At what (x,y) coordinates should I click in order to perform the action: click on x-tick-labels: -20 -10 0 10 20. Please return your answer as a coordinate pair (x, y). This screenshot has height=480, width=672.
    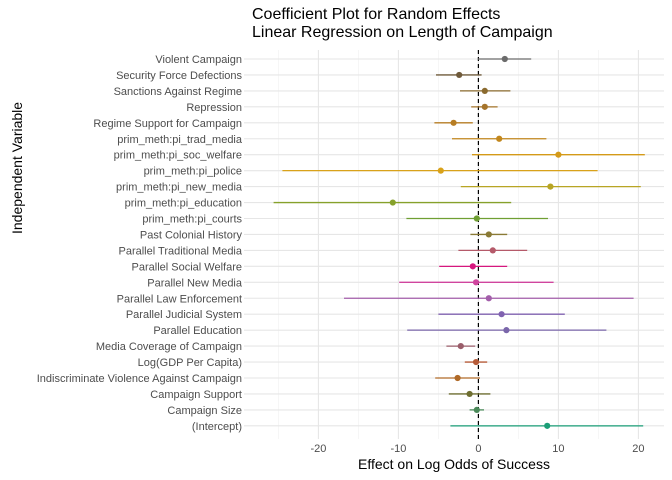
    Looking at the image, I should click on (477, 449).